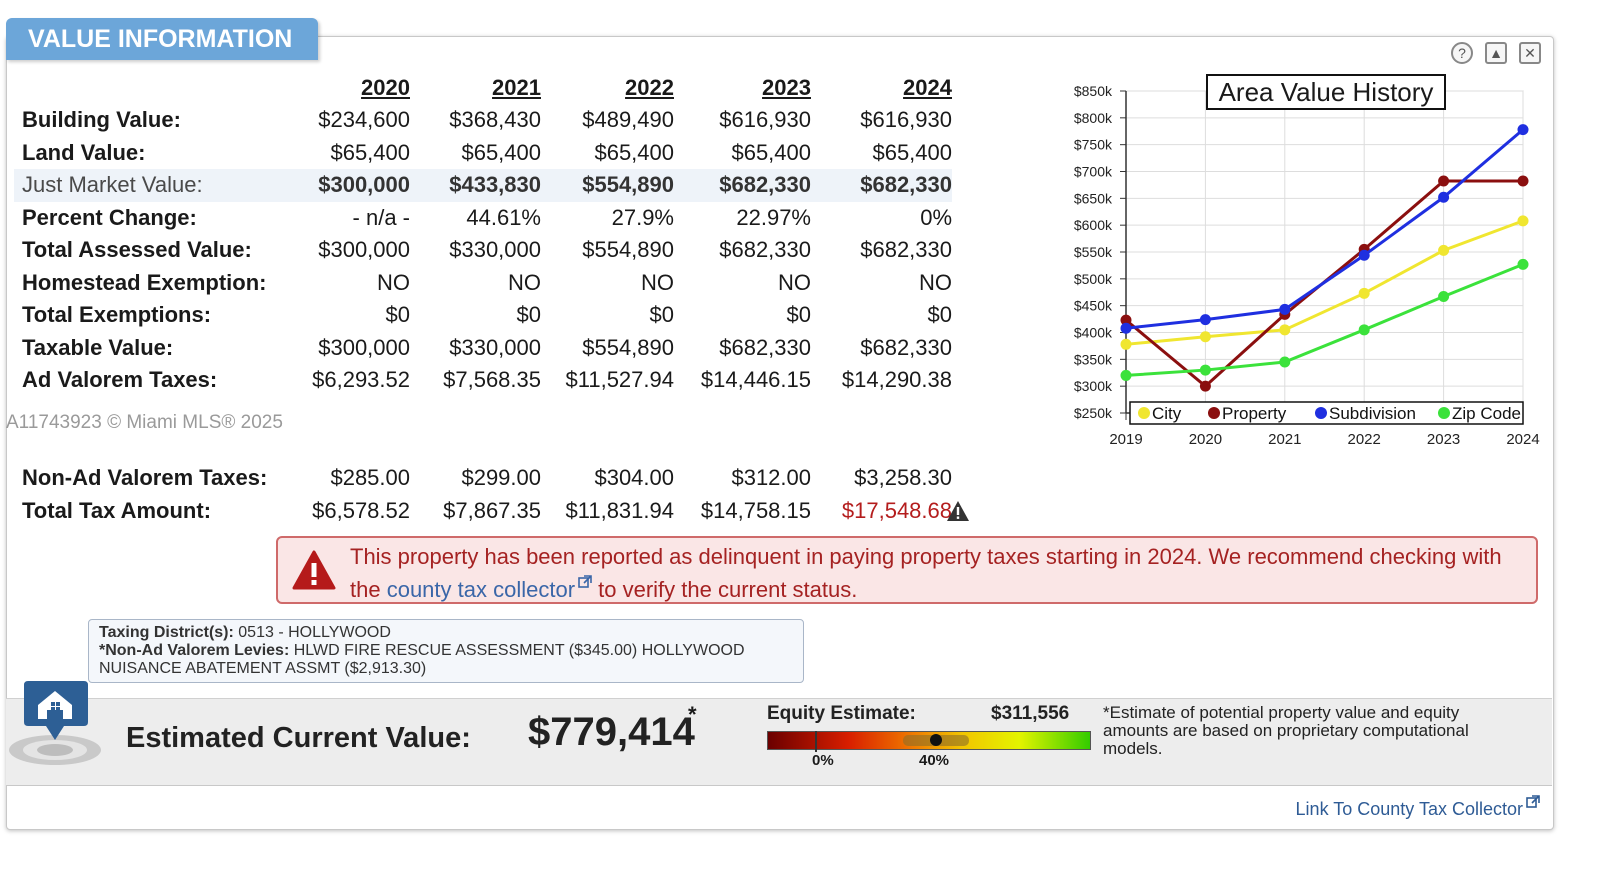 The height and width of the screenshot is (869, 1600). I want to click on district-value: 0513 - HOLLYWOOD, so click(314, 632).